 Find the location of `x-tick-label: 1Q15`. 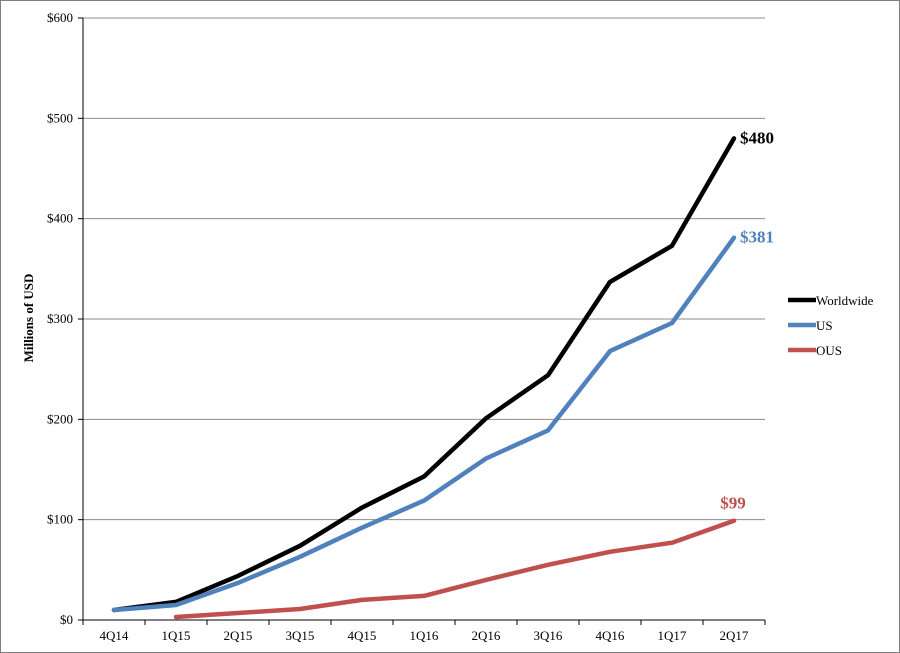

x-tick-label: 1Q15 is located at coordinates (176, 635).